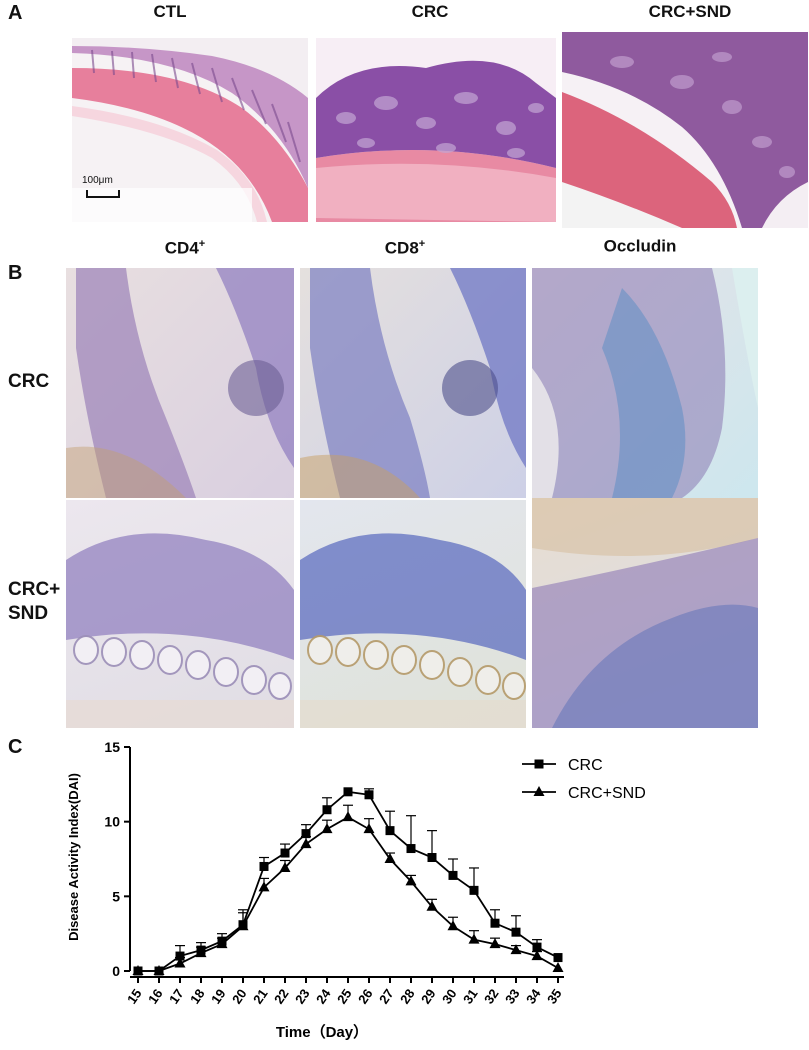 The image size is (809, 1050). I want to click on x-tick-label: 33, so click(512, 996).